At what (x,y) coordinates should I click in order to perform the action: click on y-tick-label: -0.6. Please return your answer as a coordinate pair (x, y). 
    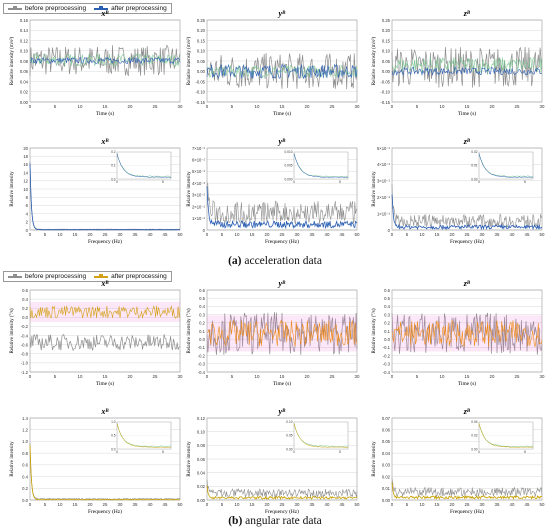
    Looking at the image, I should click on (25, 344).